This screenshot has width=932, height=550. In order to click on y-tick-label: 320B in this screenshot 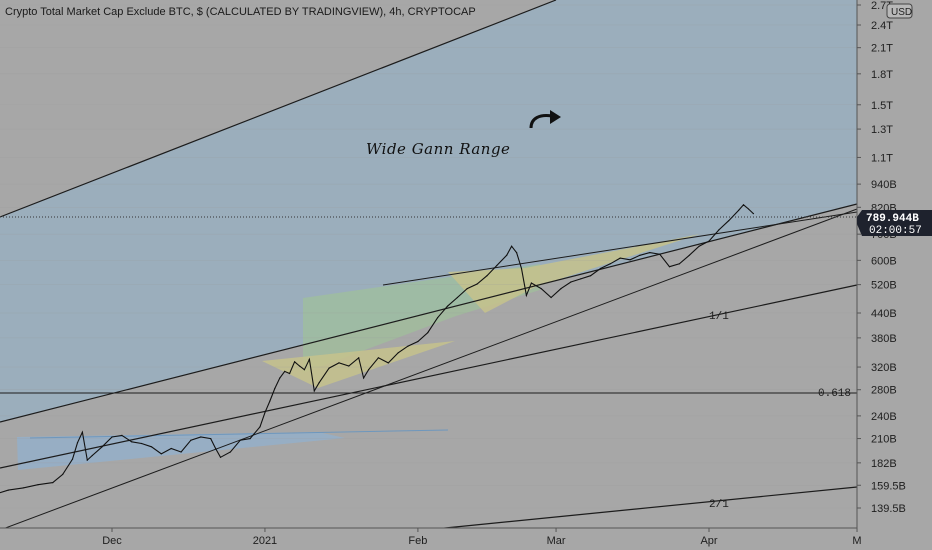, I will do `click(884, 368)`.